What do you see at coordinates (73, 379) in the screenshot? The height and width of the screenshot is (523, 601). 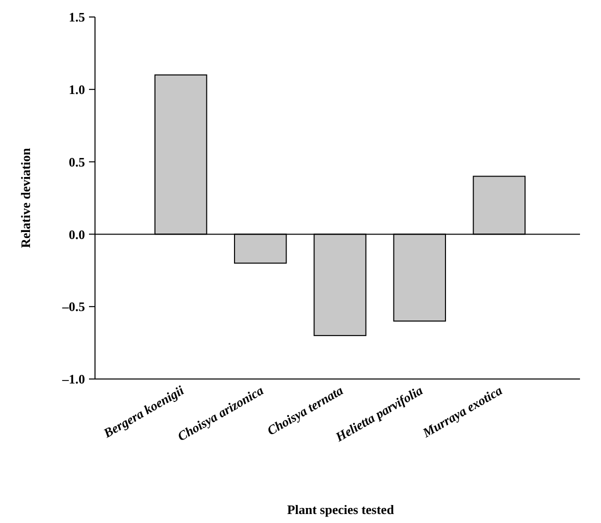 I see `y-tick-label: –1.0` at bounding box center [73, 379].